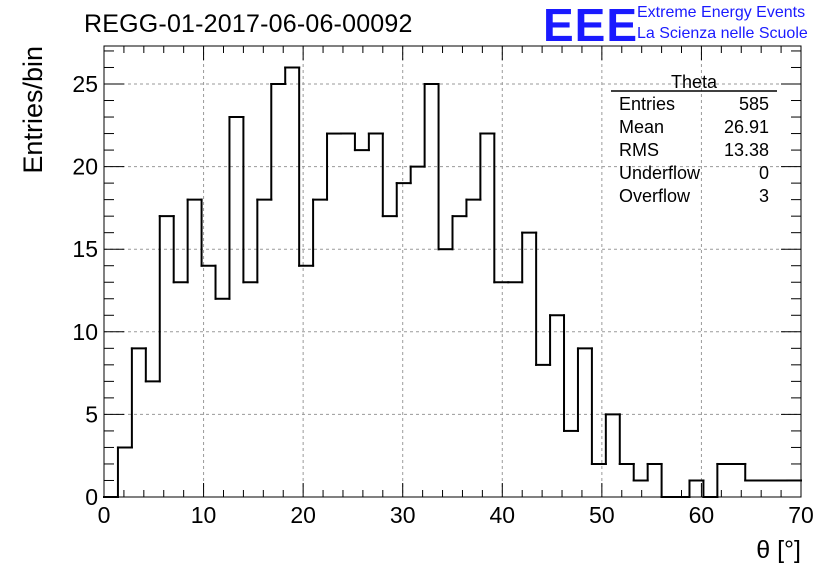 This screenshot has height=572, width=836. I want to click on x-tick-label: 30, so click(403, 515).